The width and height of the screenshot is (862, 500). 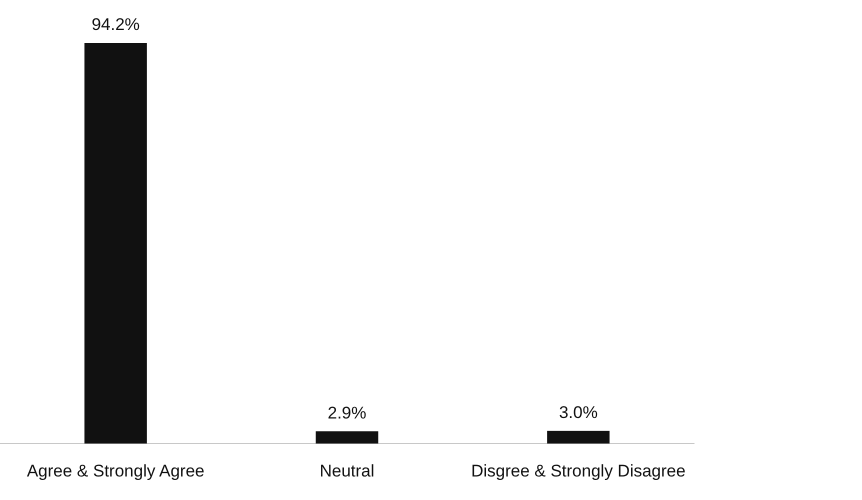 I want to click on x-tick-label: Agree & Strongly Agree, so click(x=115, y=470).